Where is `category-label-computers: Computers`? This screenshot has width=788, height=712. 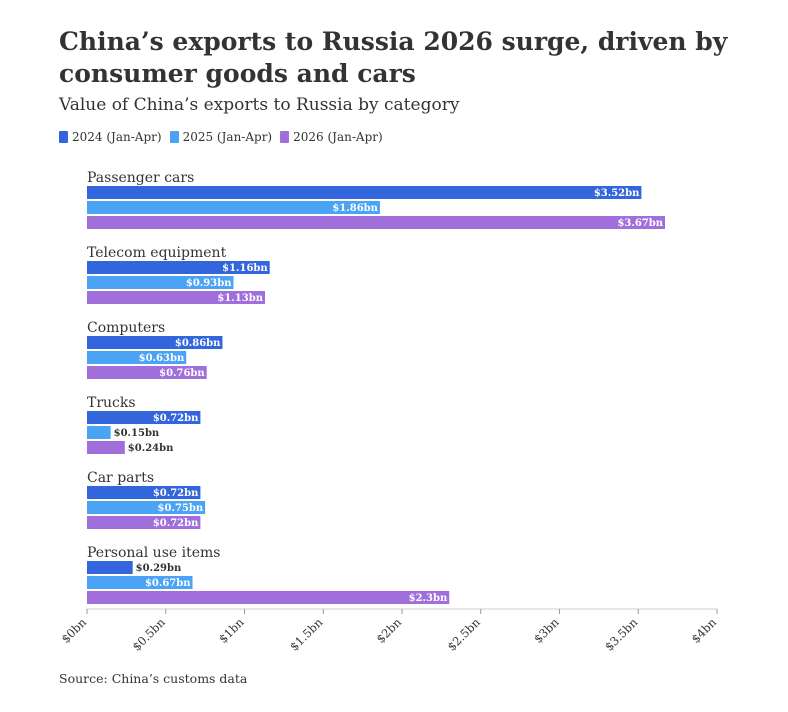
category-label-computers: Computers is located at coordinates (126, 328).